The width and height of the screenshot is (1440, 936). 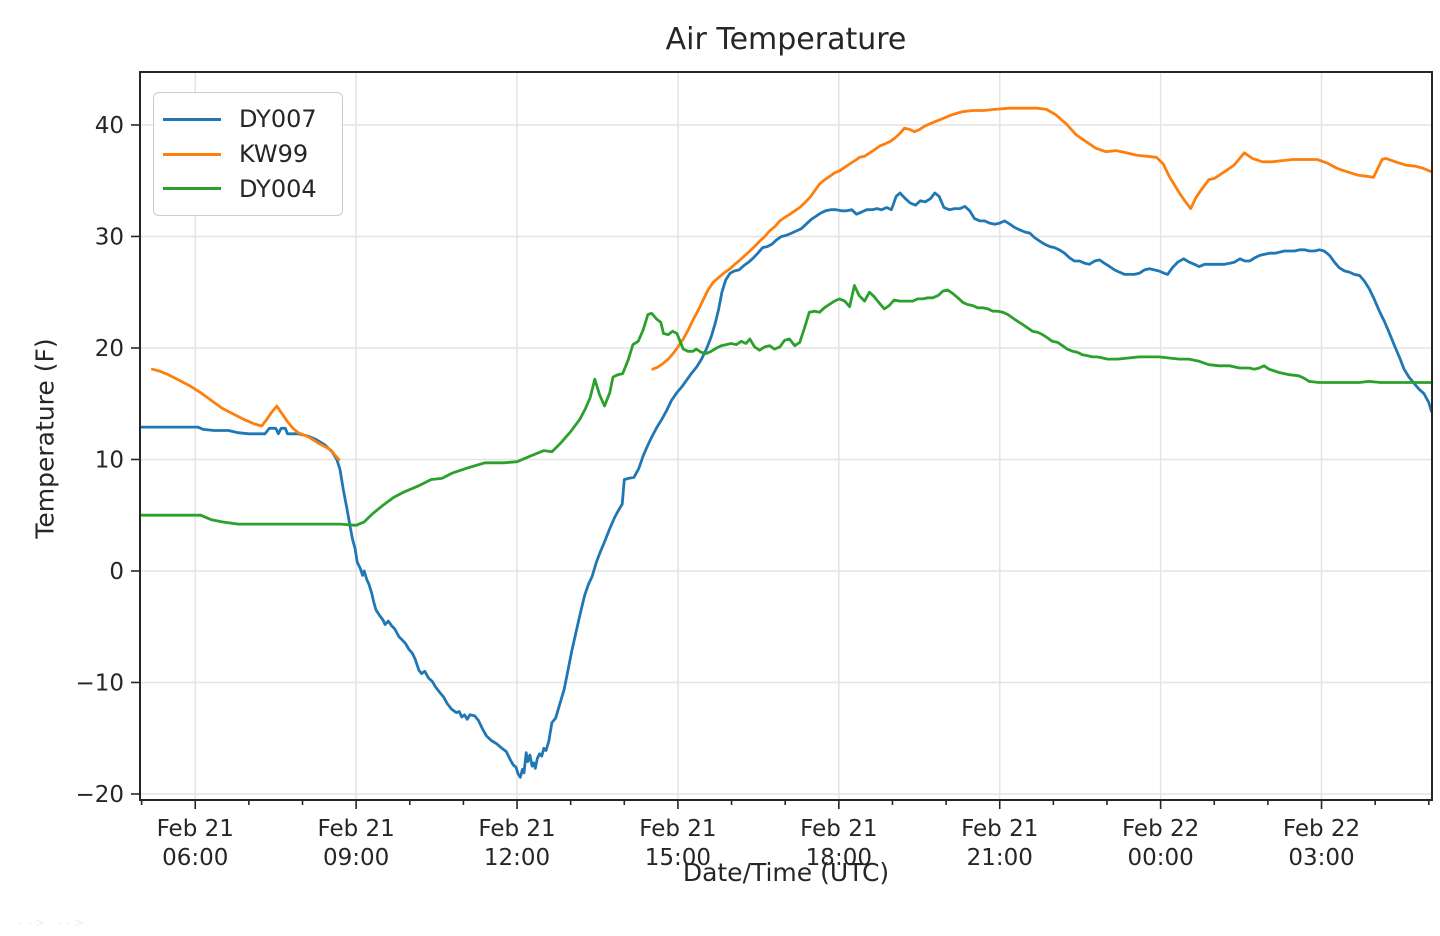 I want to click on y-tick-label: 10, so click(x=109, y=460).